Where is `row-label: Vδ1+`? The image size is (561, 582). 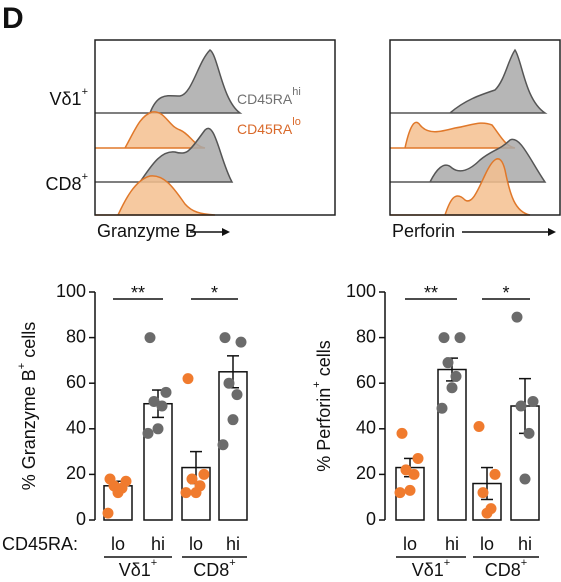 row-label: Vδ1+ is located at coordinates (69, 97).